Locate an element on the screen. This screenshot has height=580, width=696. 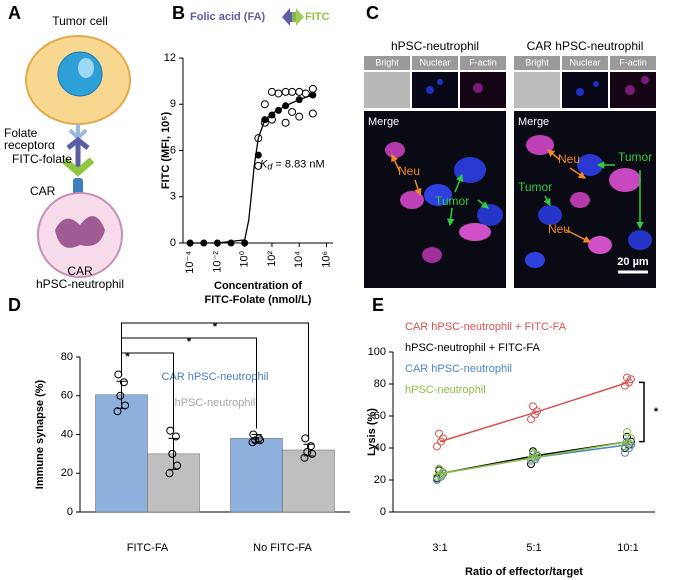
panel-title: hPSC-neutrophil is located at coordinates (435, 46).